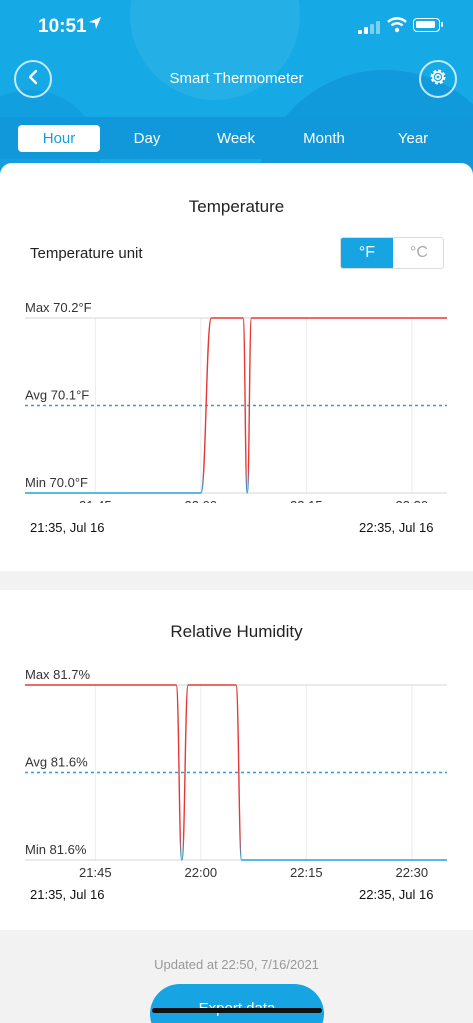  I want to click on battery-icon, so click(428, 25).